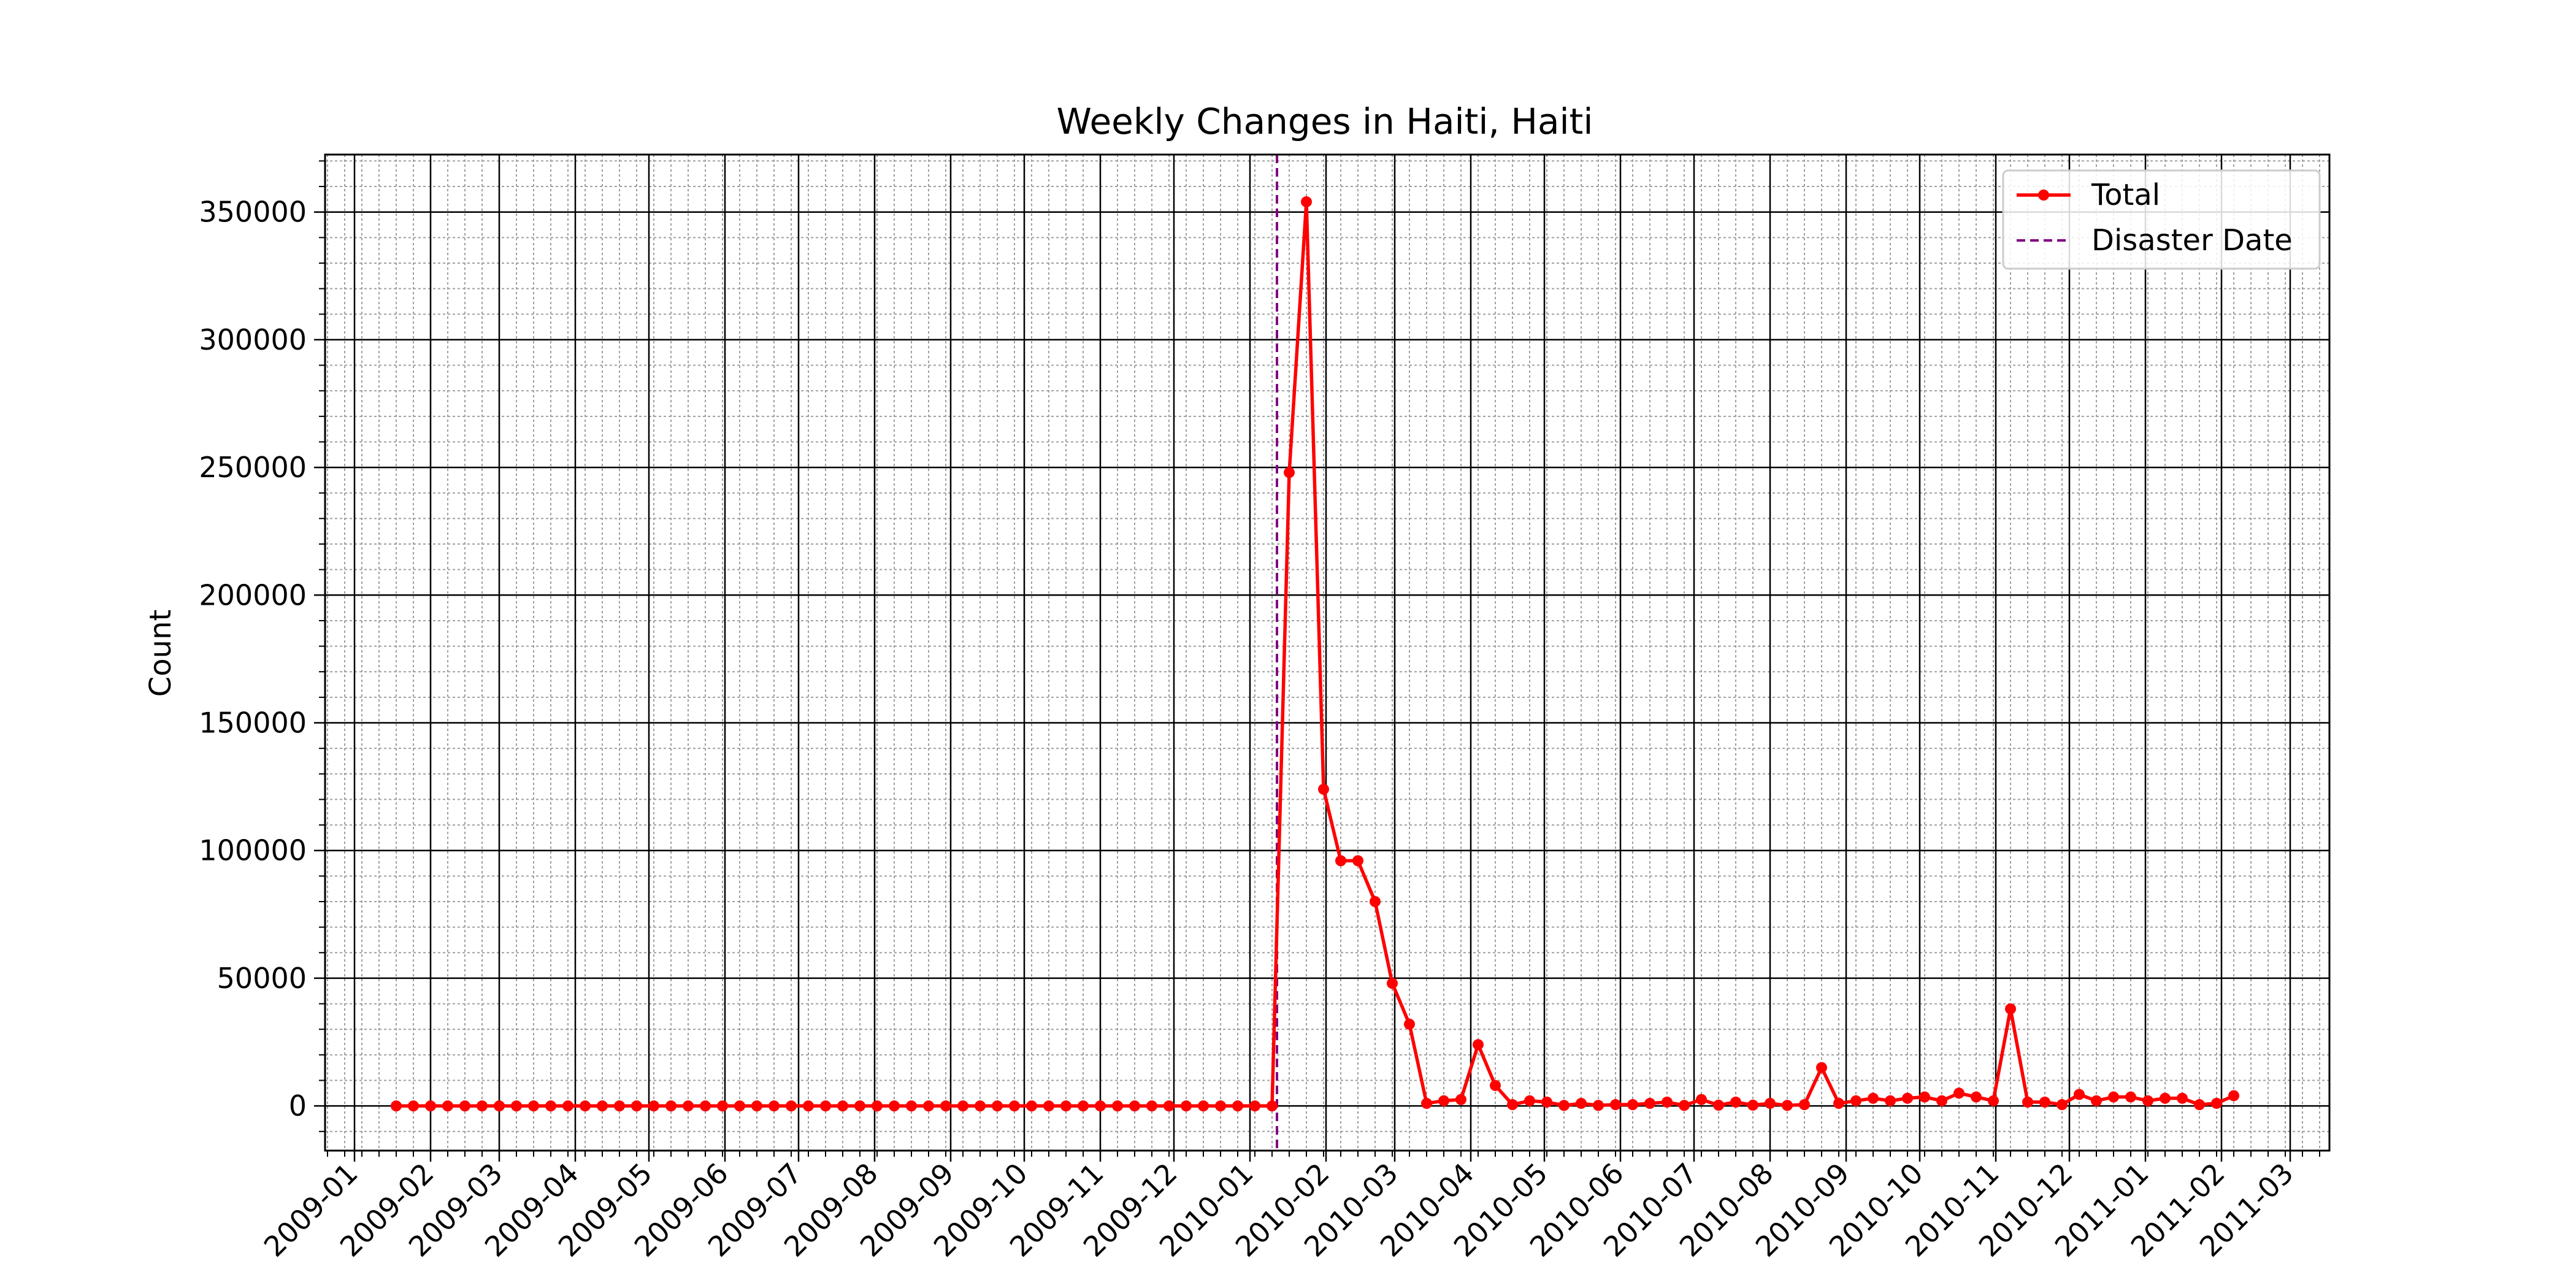  I want to click on y-axis-label: Count, so click(161, 653).